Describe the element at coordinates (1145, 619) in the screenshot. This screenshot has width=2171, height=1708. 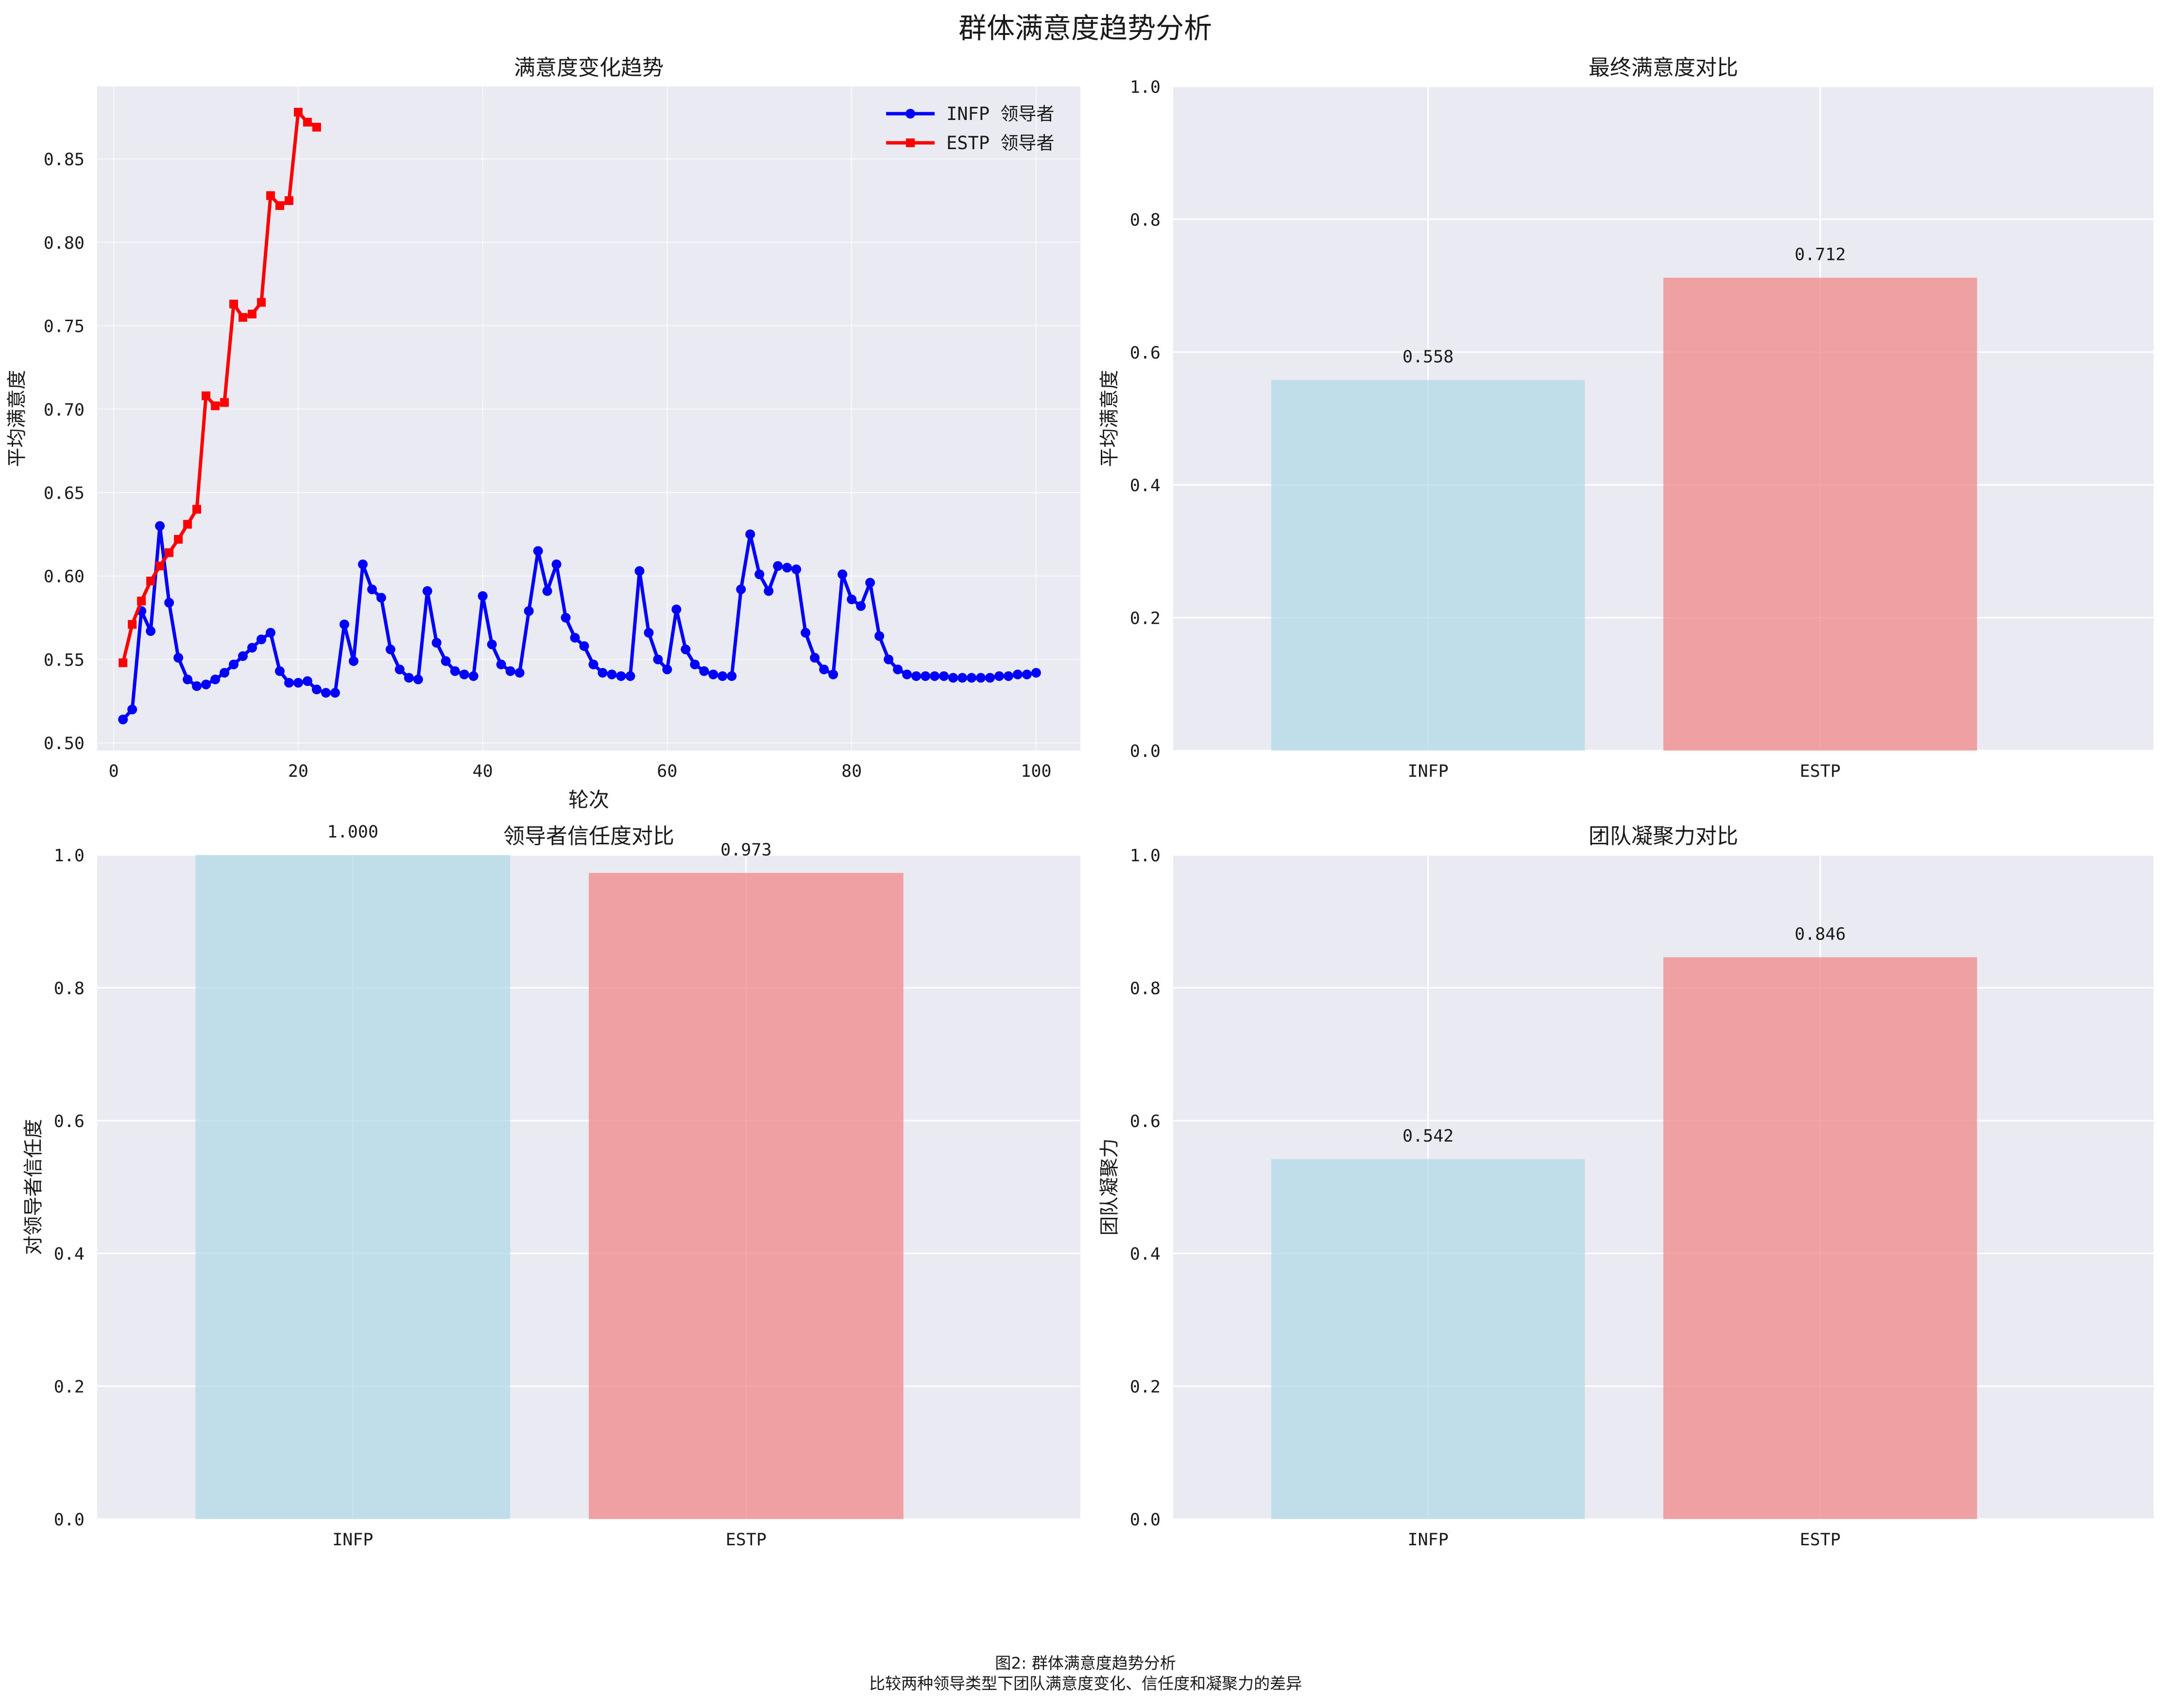
I see `y-tick-label: 0.2` at that location.